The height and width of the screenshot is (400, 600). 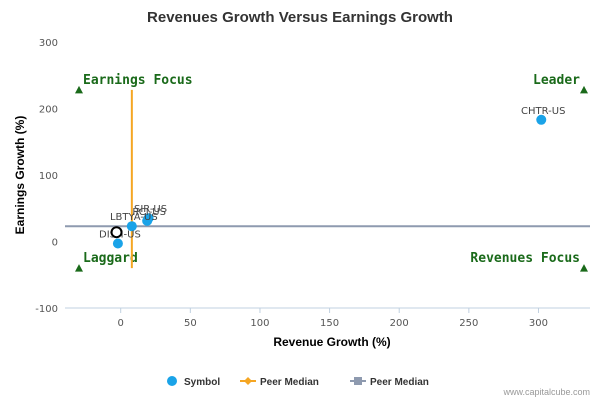 I want to click on credit-text: www.capitalcube.com, so click(x=546, y=392).